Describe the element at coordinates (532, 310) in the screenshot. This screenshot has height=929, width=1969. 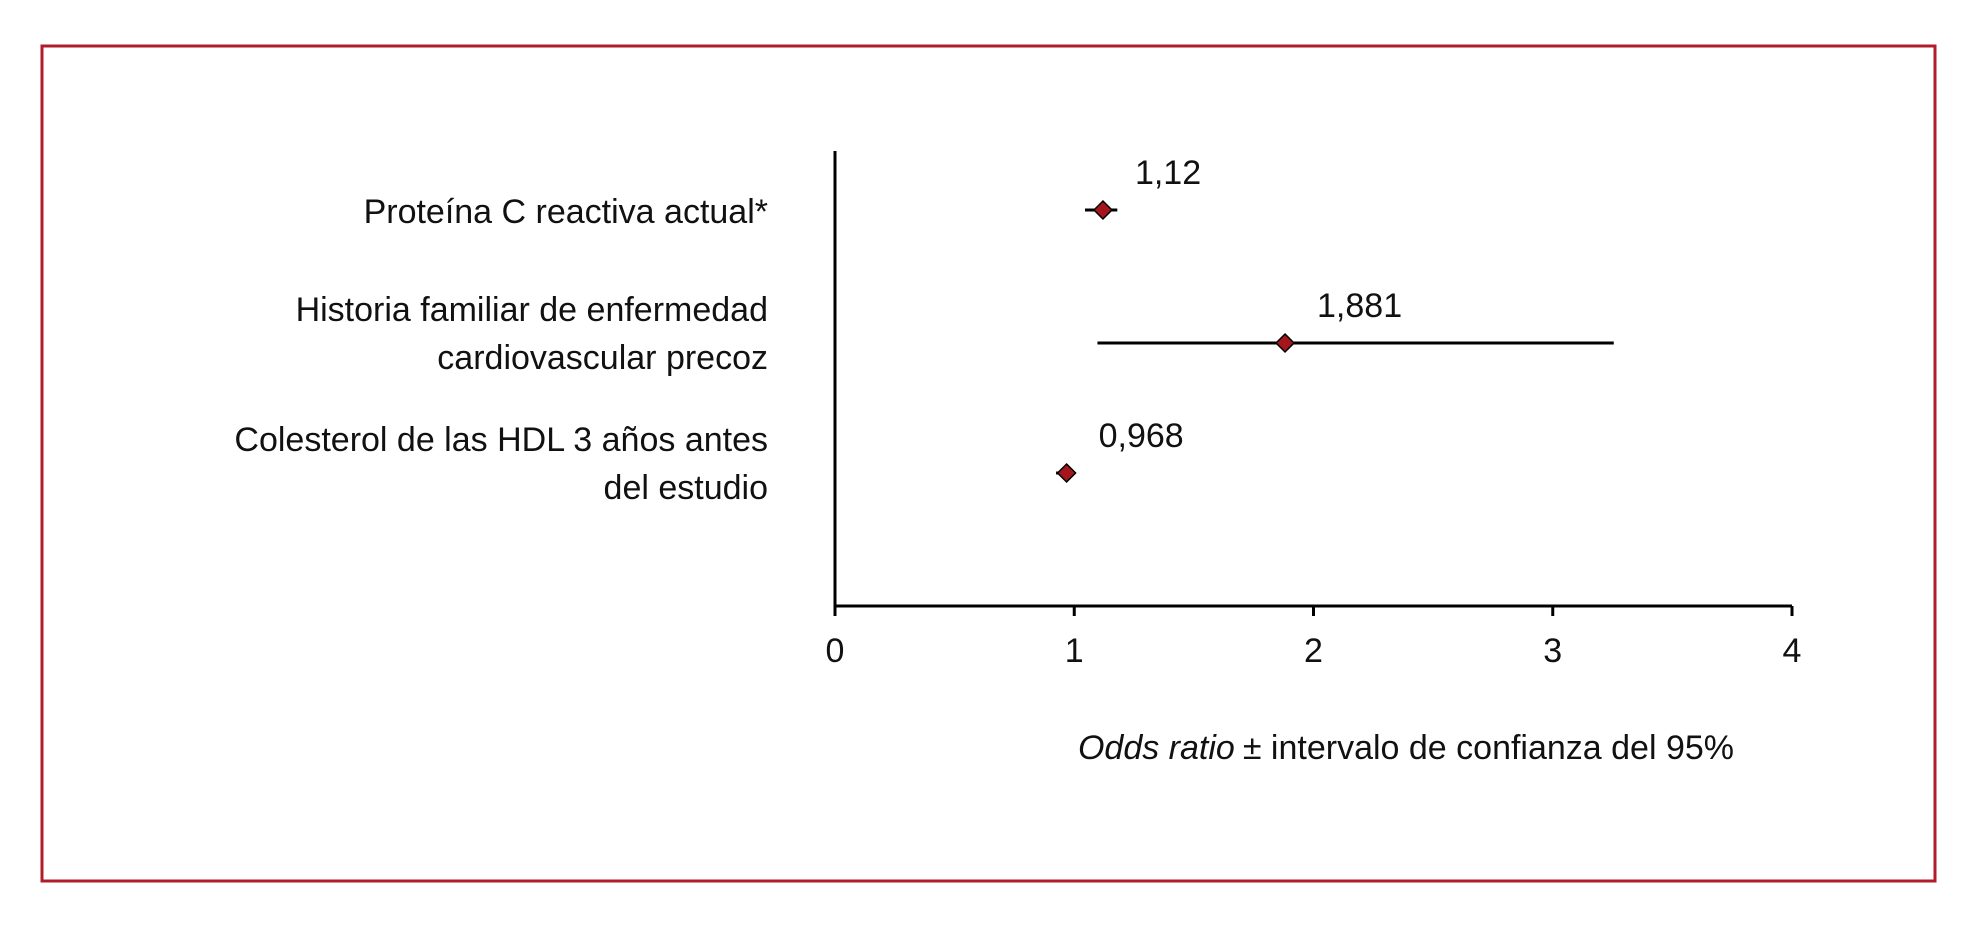
I see `category-label: Historia familiar de enfermedad` at that location.